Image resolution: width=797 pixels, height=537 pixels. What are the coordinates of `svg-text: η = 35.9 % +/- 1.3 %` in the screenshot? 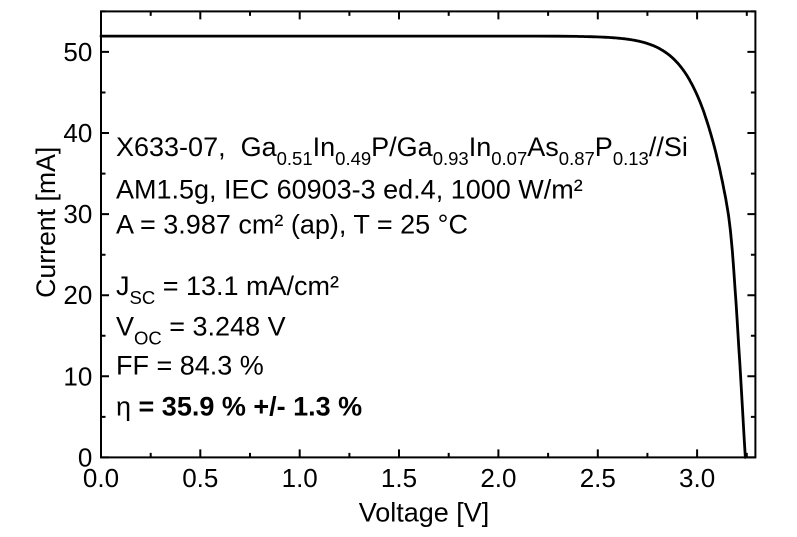 It's located at (239, 407).